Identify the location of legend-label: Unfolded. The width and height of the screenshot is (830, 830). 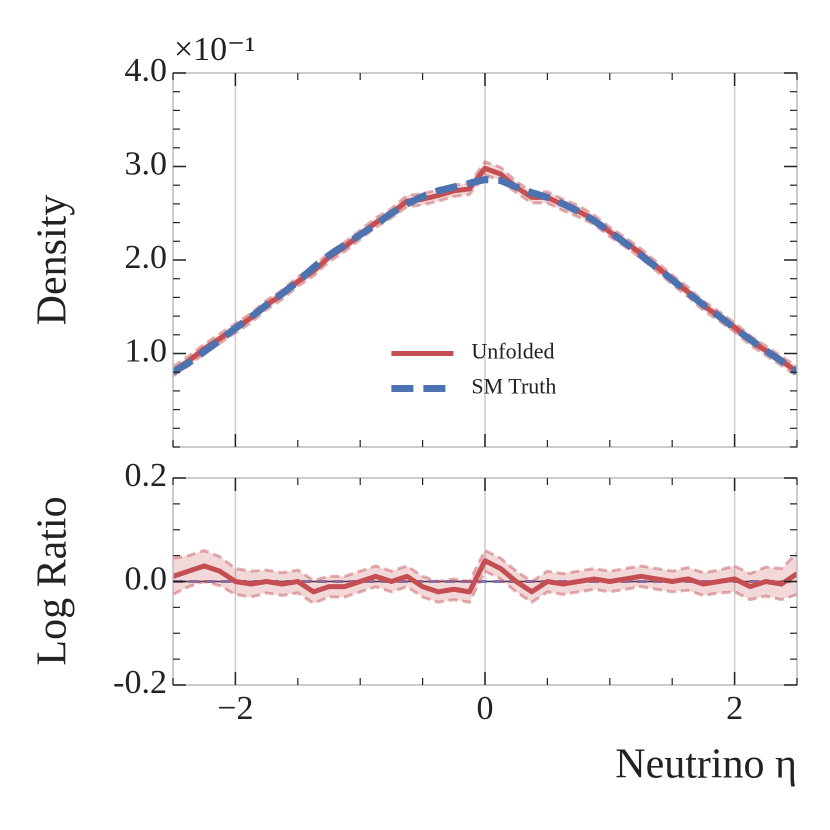
(512, 351).